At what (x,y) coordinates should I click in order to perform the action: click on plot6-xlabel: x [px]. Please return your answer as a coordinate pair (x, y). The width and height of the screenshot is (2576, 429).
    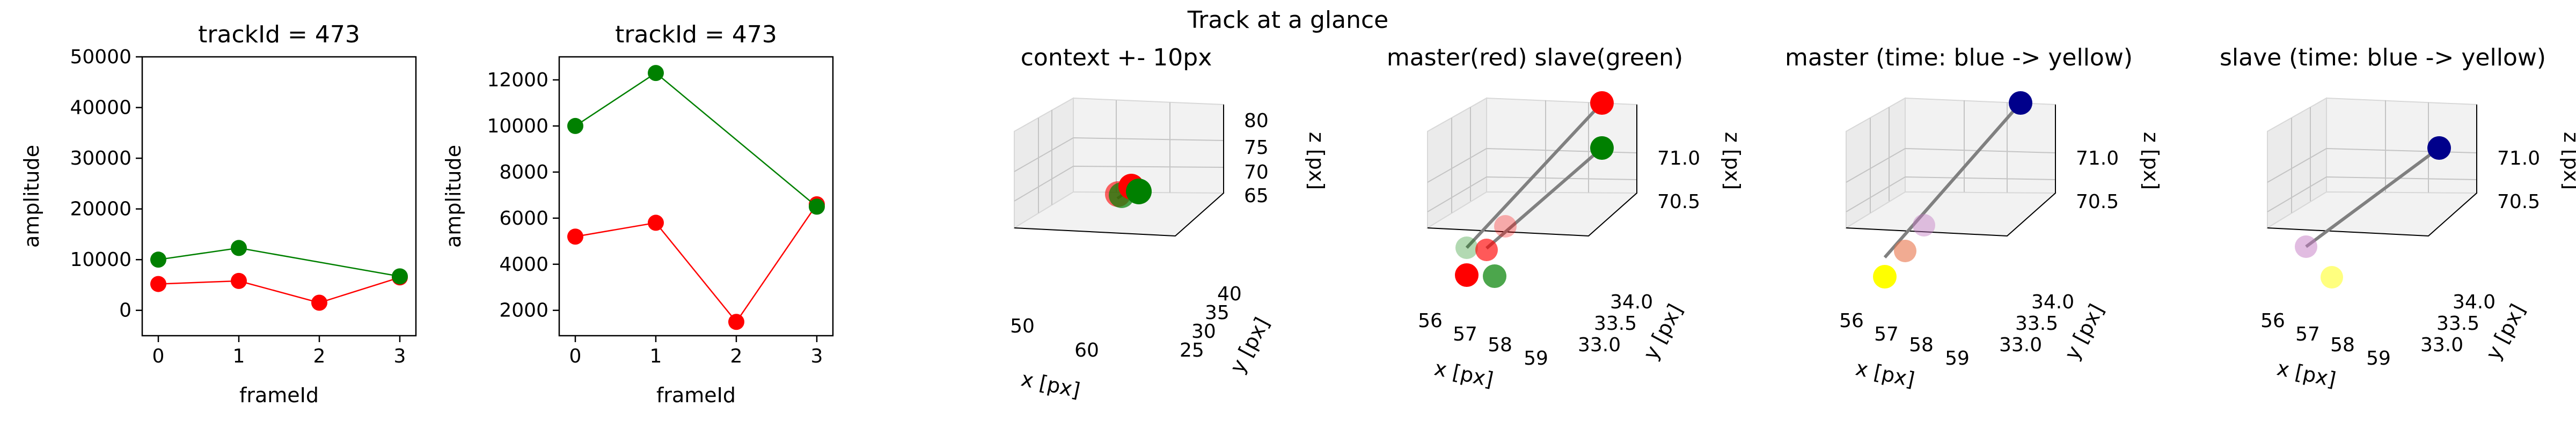
    Looking at the image, I should click on (2306, 373).